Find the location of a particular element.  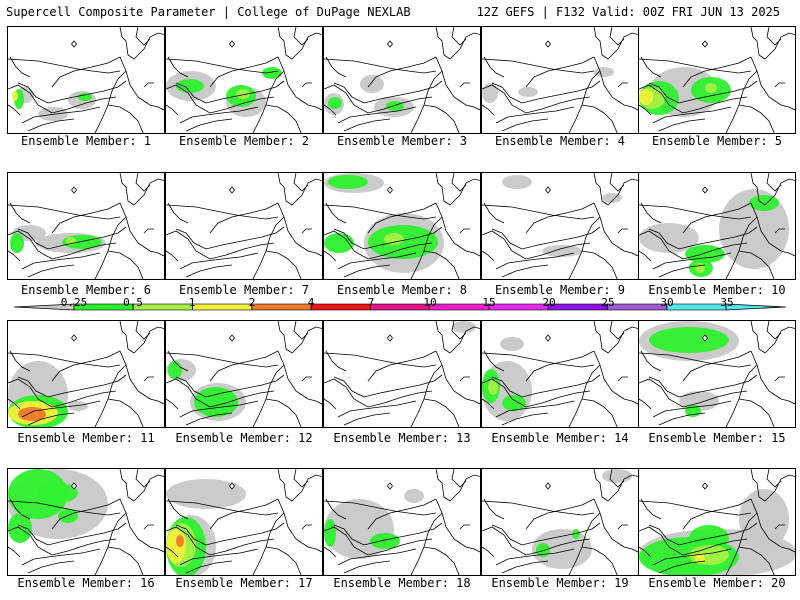

colorbar is located at coordinates (400, 307).